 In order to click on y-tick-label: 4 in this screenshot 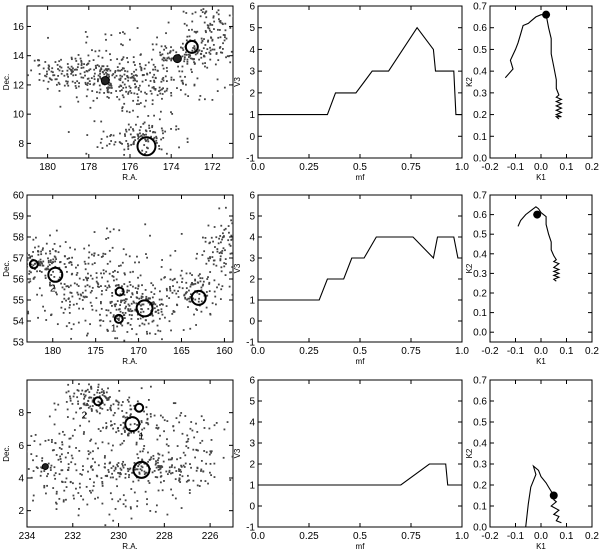, I will do `click(252, 423)`.